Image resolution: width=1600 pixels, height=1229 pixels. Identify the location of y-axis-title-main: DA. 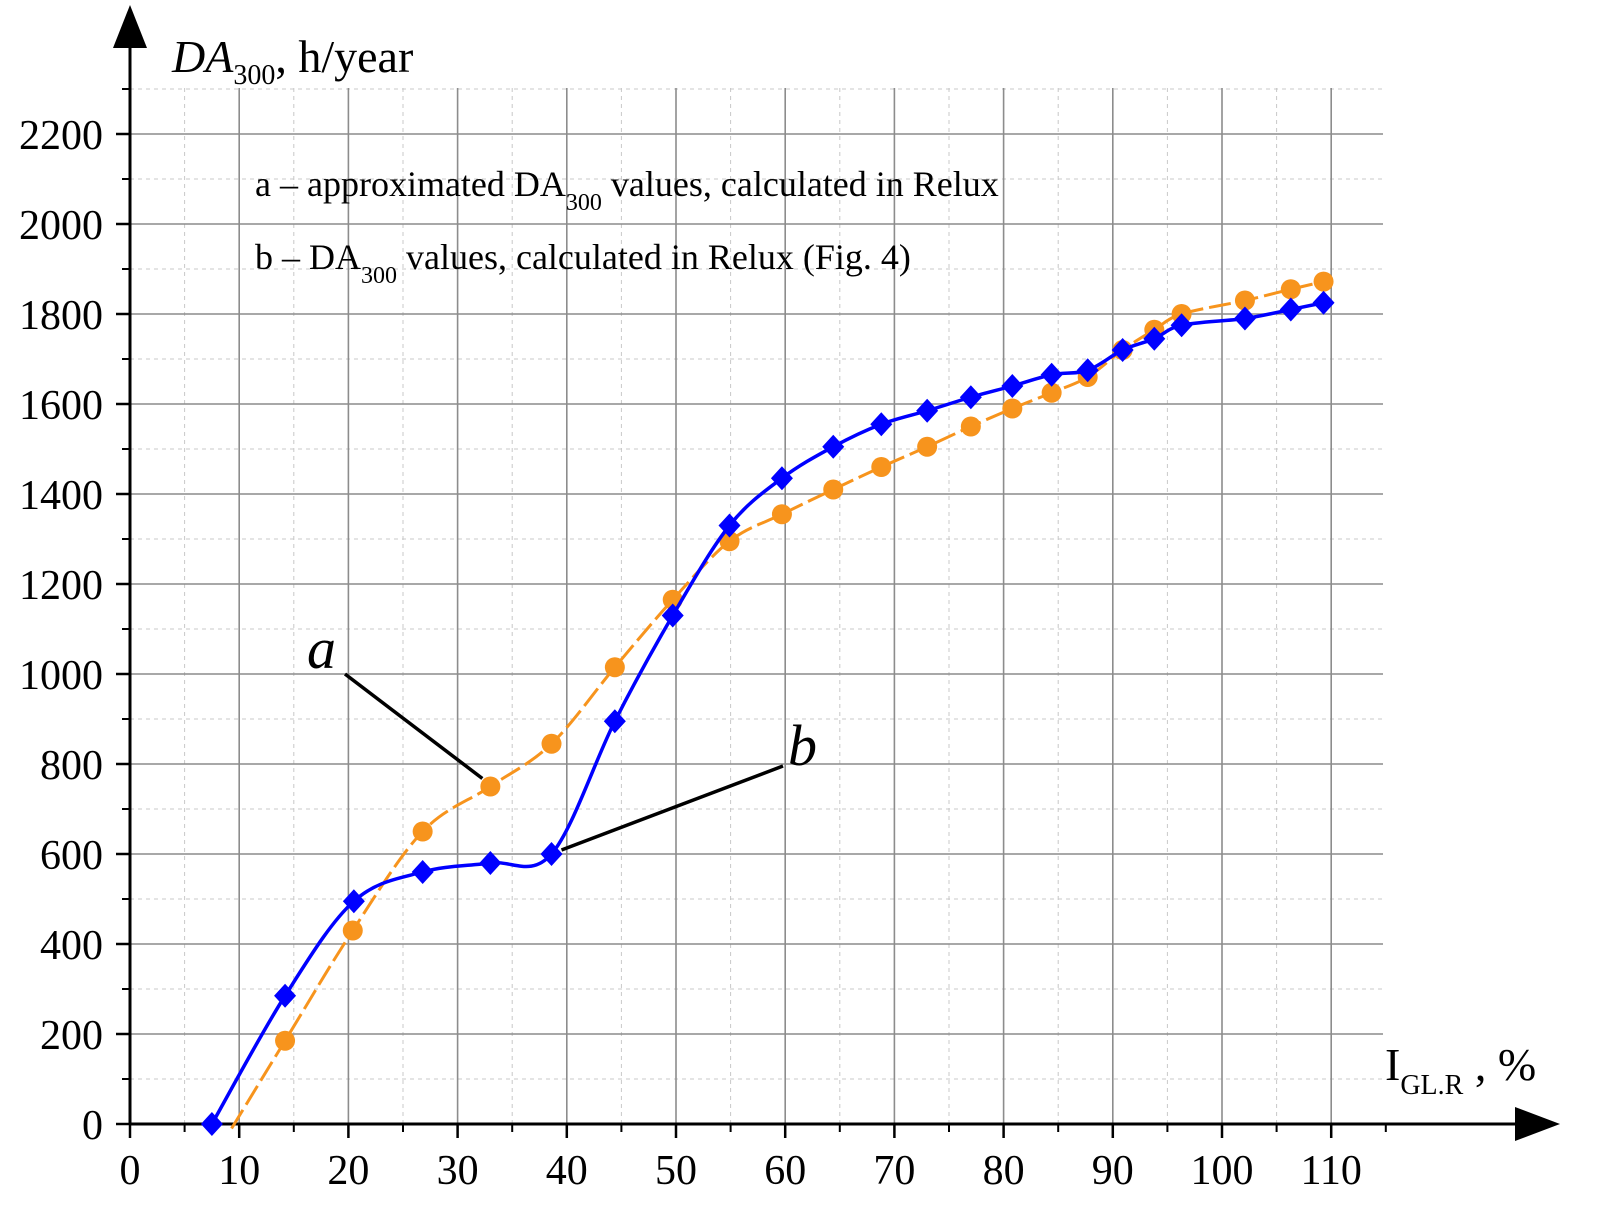
(202, 56).